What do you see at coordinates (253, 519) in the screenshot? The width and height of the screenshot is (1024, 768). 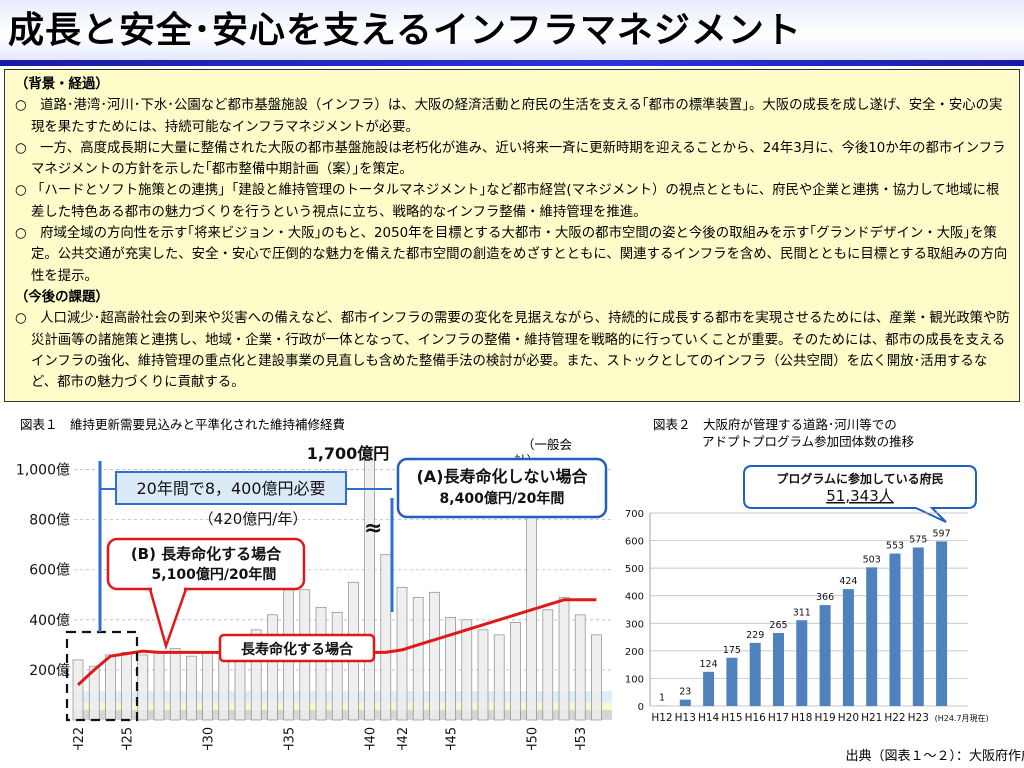 I see `per-year-text: （420億円/年）` at bounding box center [253, 519].